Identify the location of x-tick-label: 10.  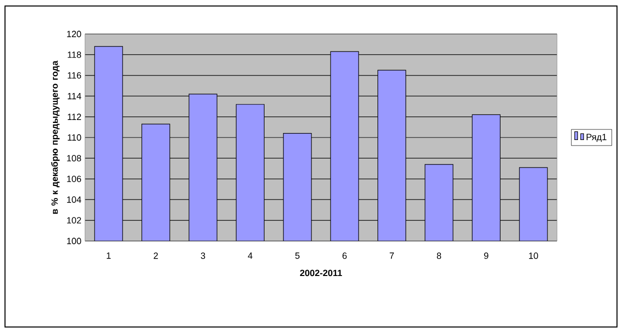
(533, 255).